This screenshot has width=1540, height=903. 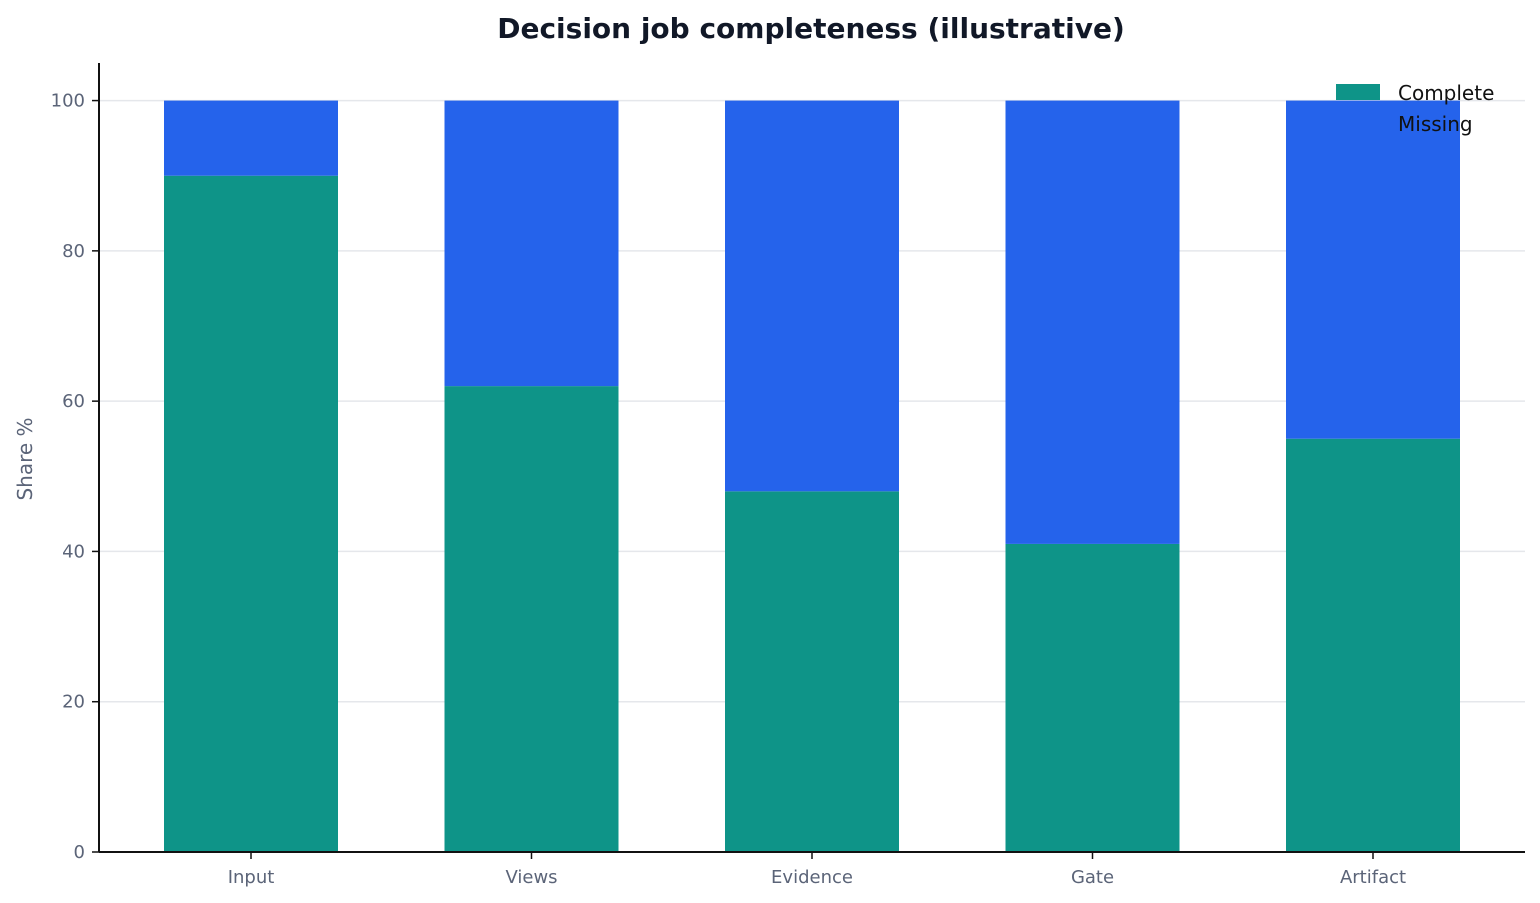 What do you see at coordinates (1092, 877) in the screenshot?
I see `x-tick-label: Gate` at bounding box center [1092, 877].